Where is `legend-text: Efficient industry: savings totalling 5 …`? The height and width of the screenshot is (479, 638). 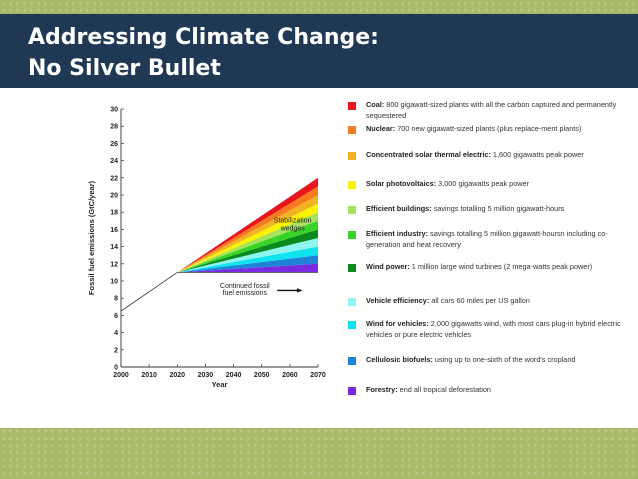
legend-text: Efficient industry: savings totalling 5 … is located at coordinates (498, 239).